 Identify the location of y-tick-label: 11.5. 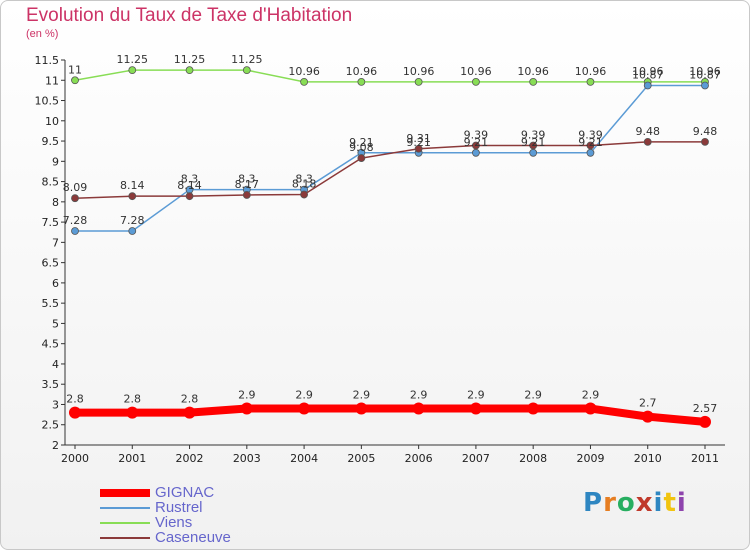
(47, 60).